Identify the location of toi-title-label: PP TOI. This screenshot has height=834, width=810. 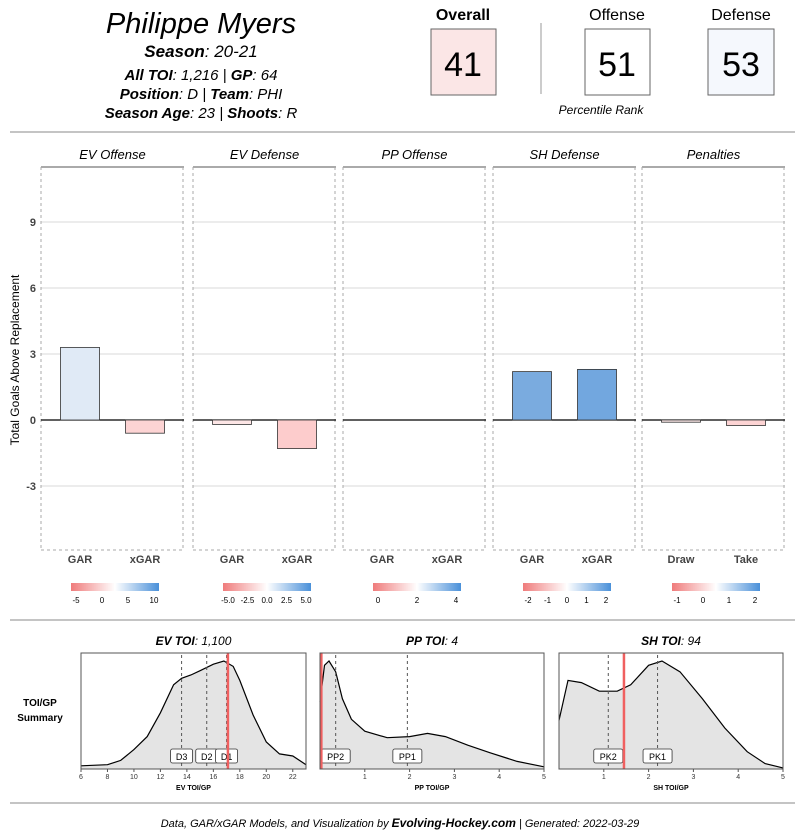
(425, 641).